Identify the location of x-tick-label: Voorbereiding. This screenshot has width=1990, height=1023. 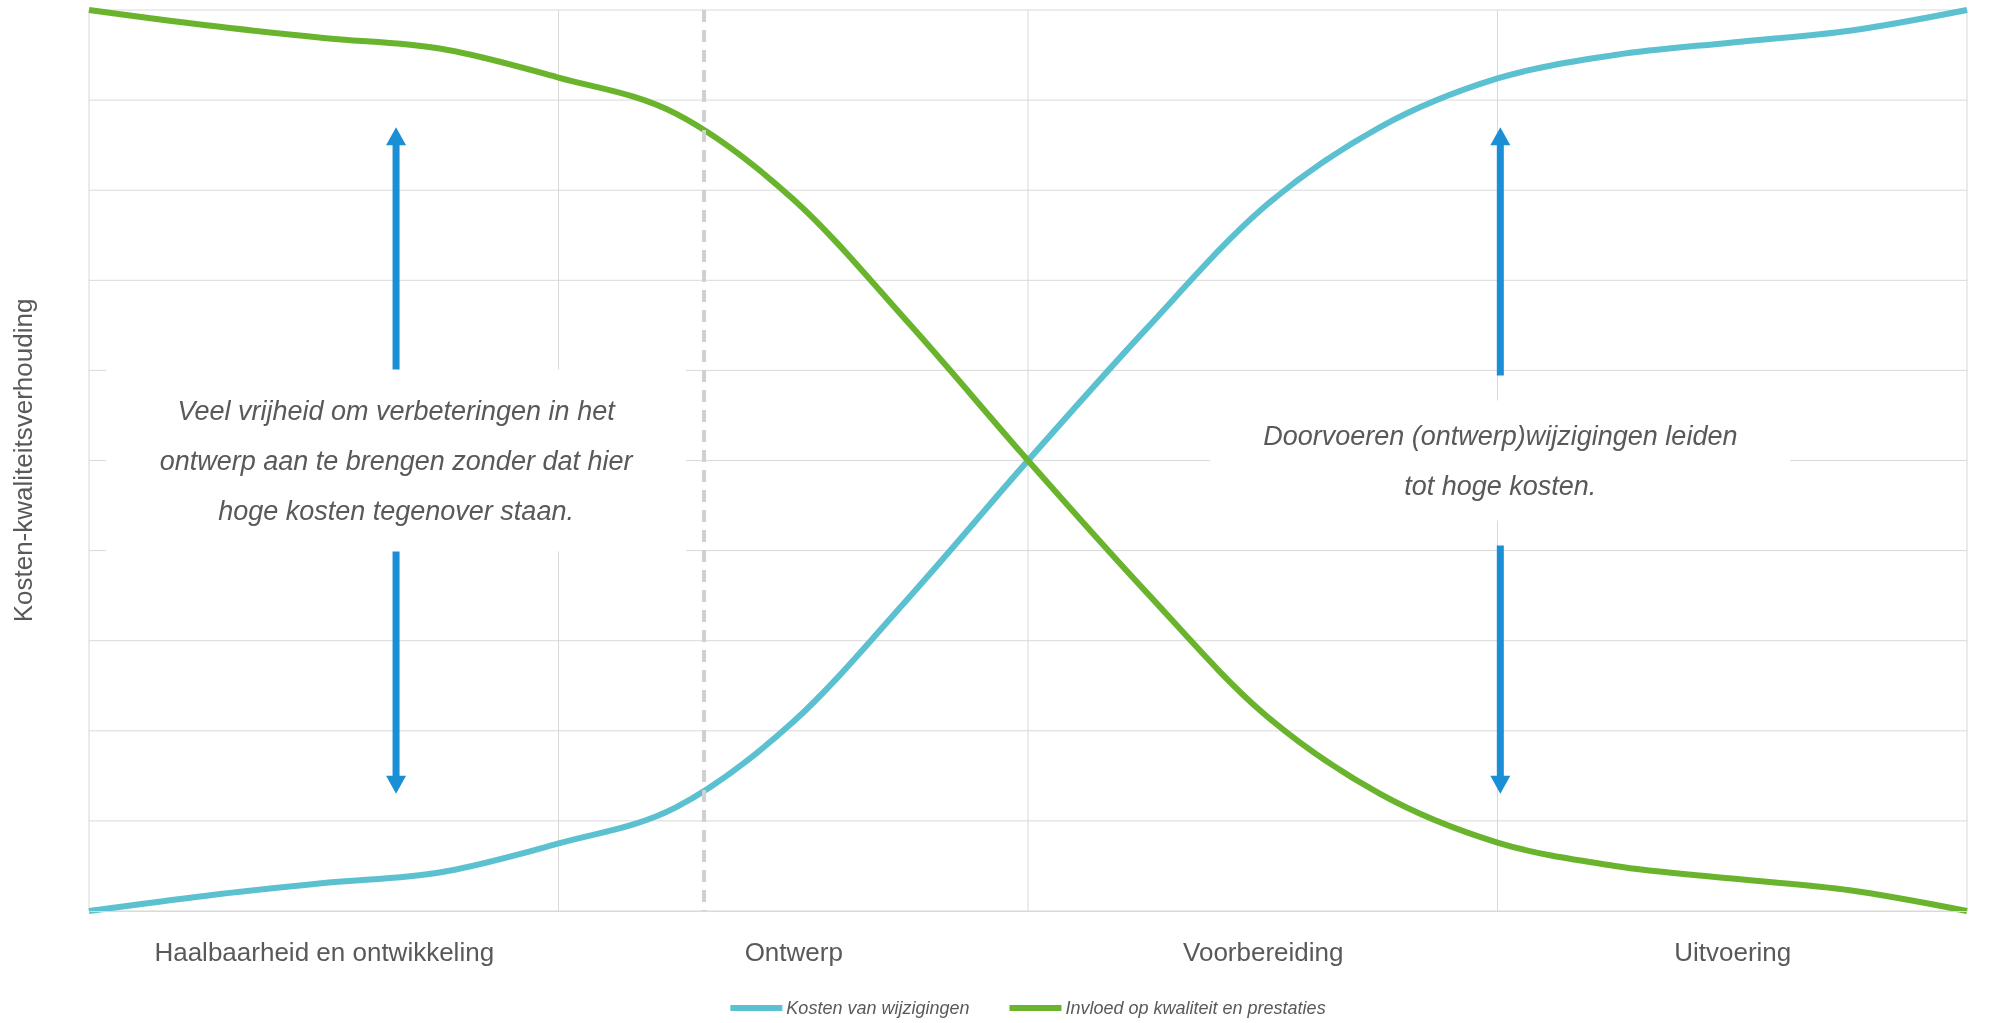
(1263, 952).